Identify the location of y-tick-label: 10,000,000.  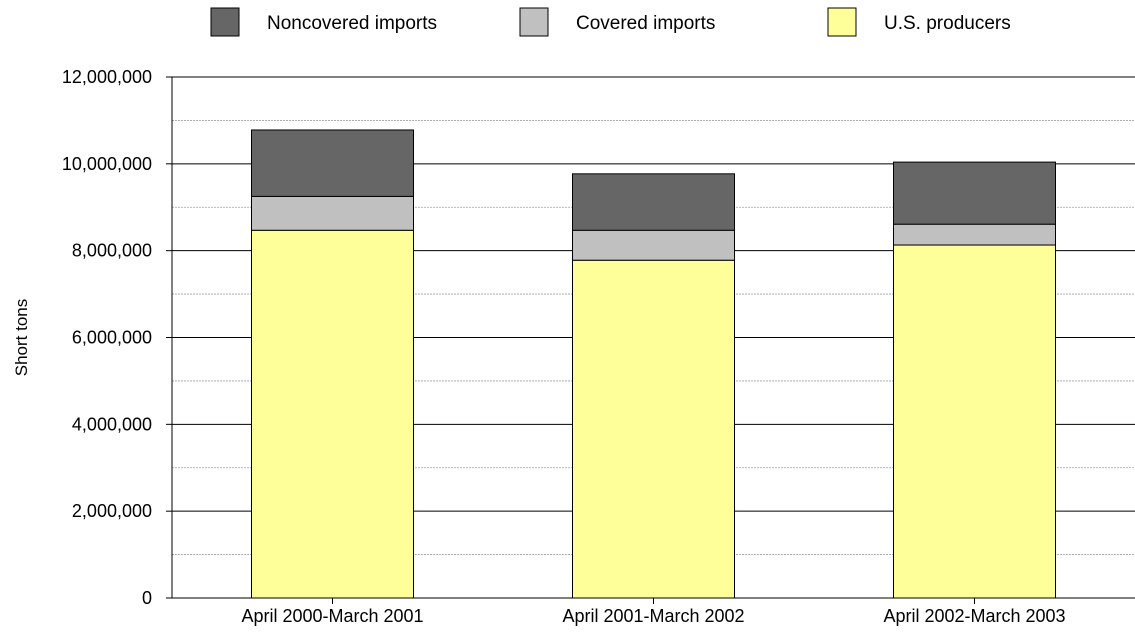
(107, 164).